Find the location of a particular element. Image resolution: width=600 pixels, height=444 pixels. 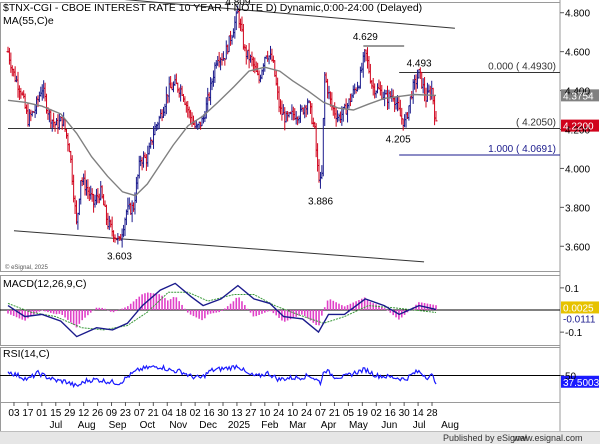

price-y-tick-label: 4.800 is located at coordinates (577, 14).